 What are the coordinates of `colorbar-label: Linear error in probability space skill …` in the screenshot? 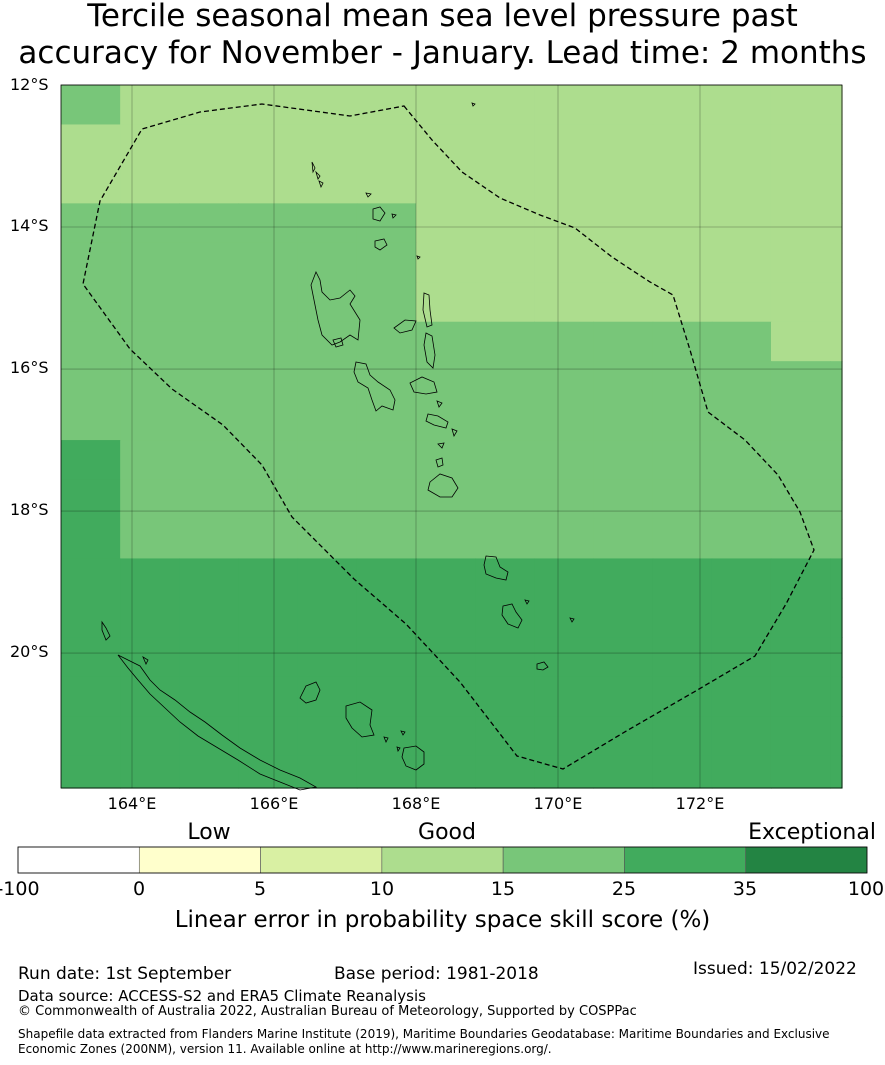 It's located at (442, 920).